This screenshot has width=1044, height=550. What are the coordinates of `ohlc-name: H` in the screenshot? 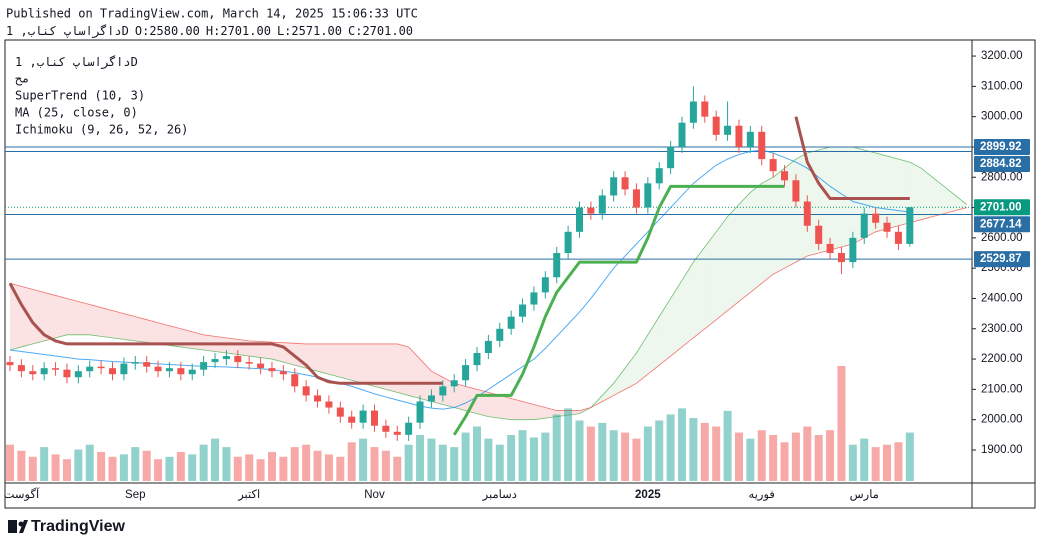 It's located at (209, 31).